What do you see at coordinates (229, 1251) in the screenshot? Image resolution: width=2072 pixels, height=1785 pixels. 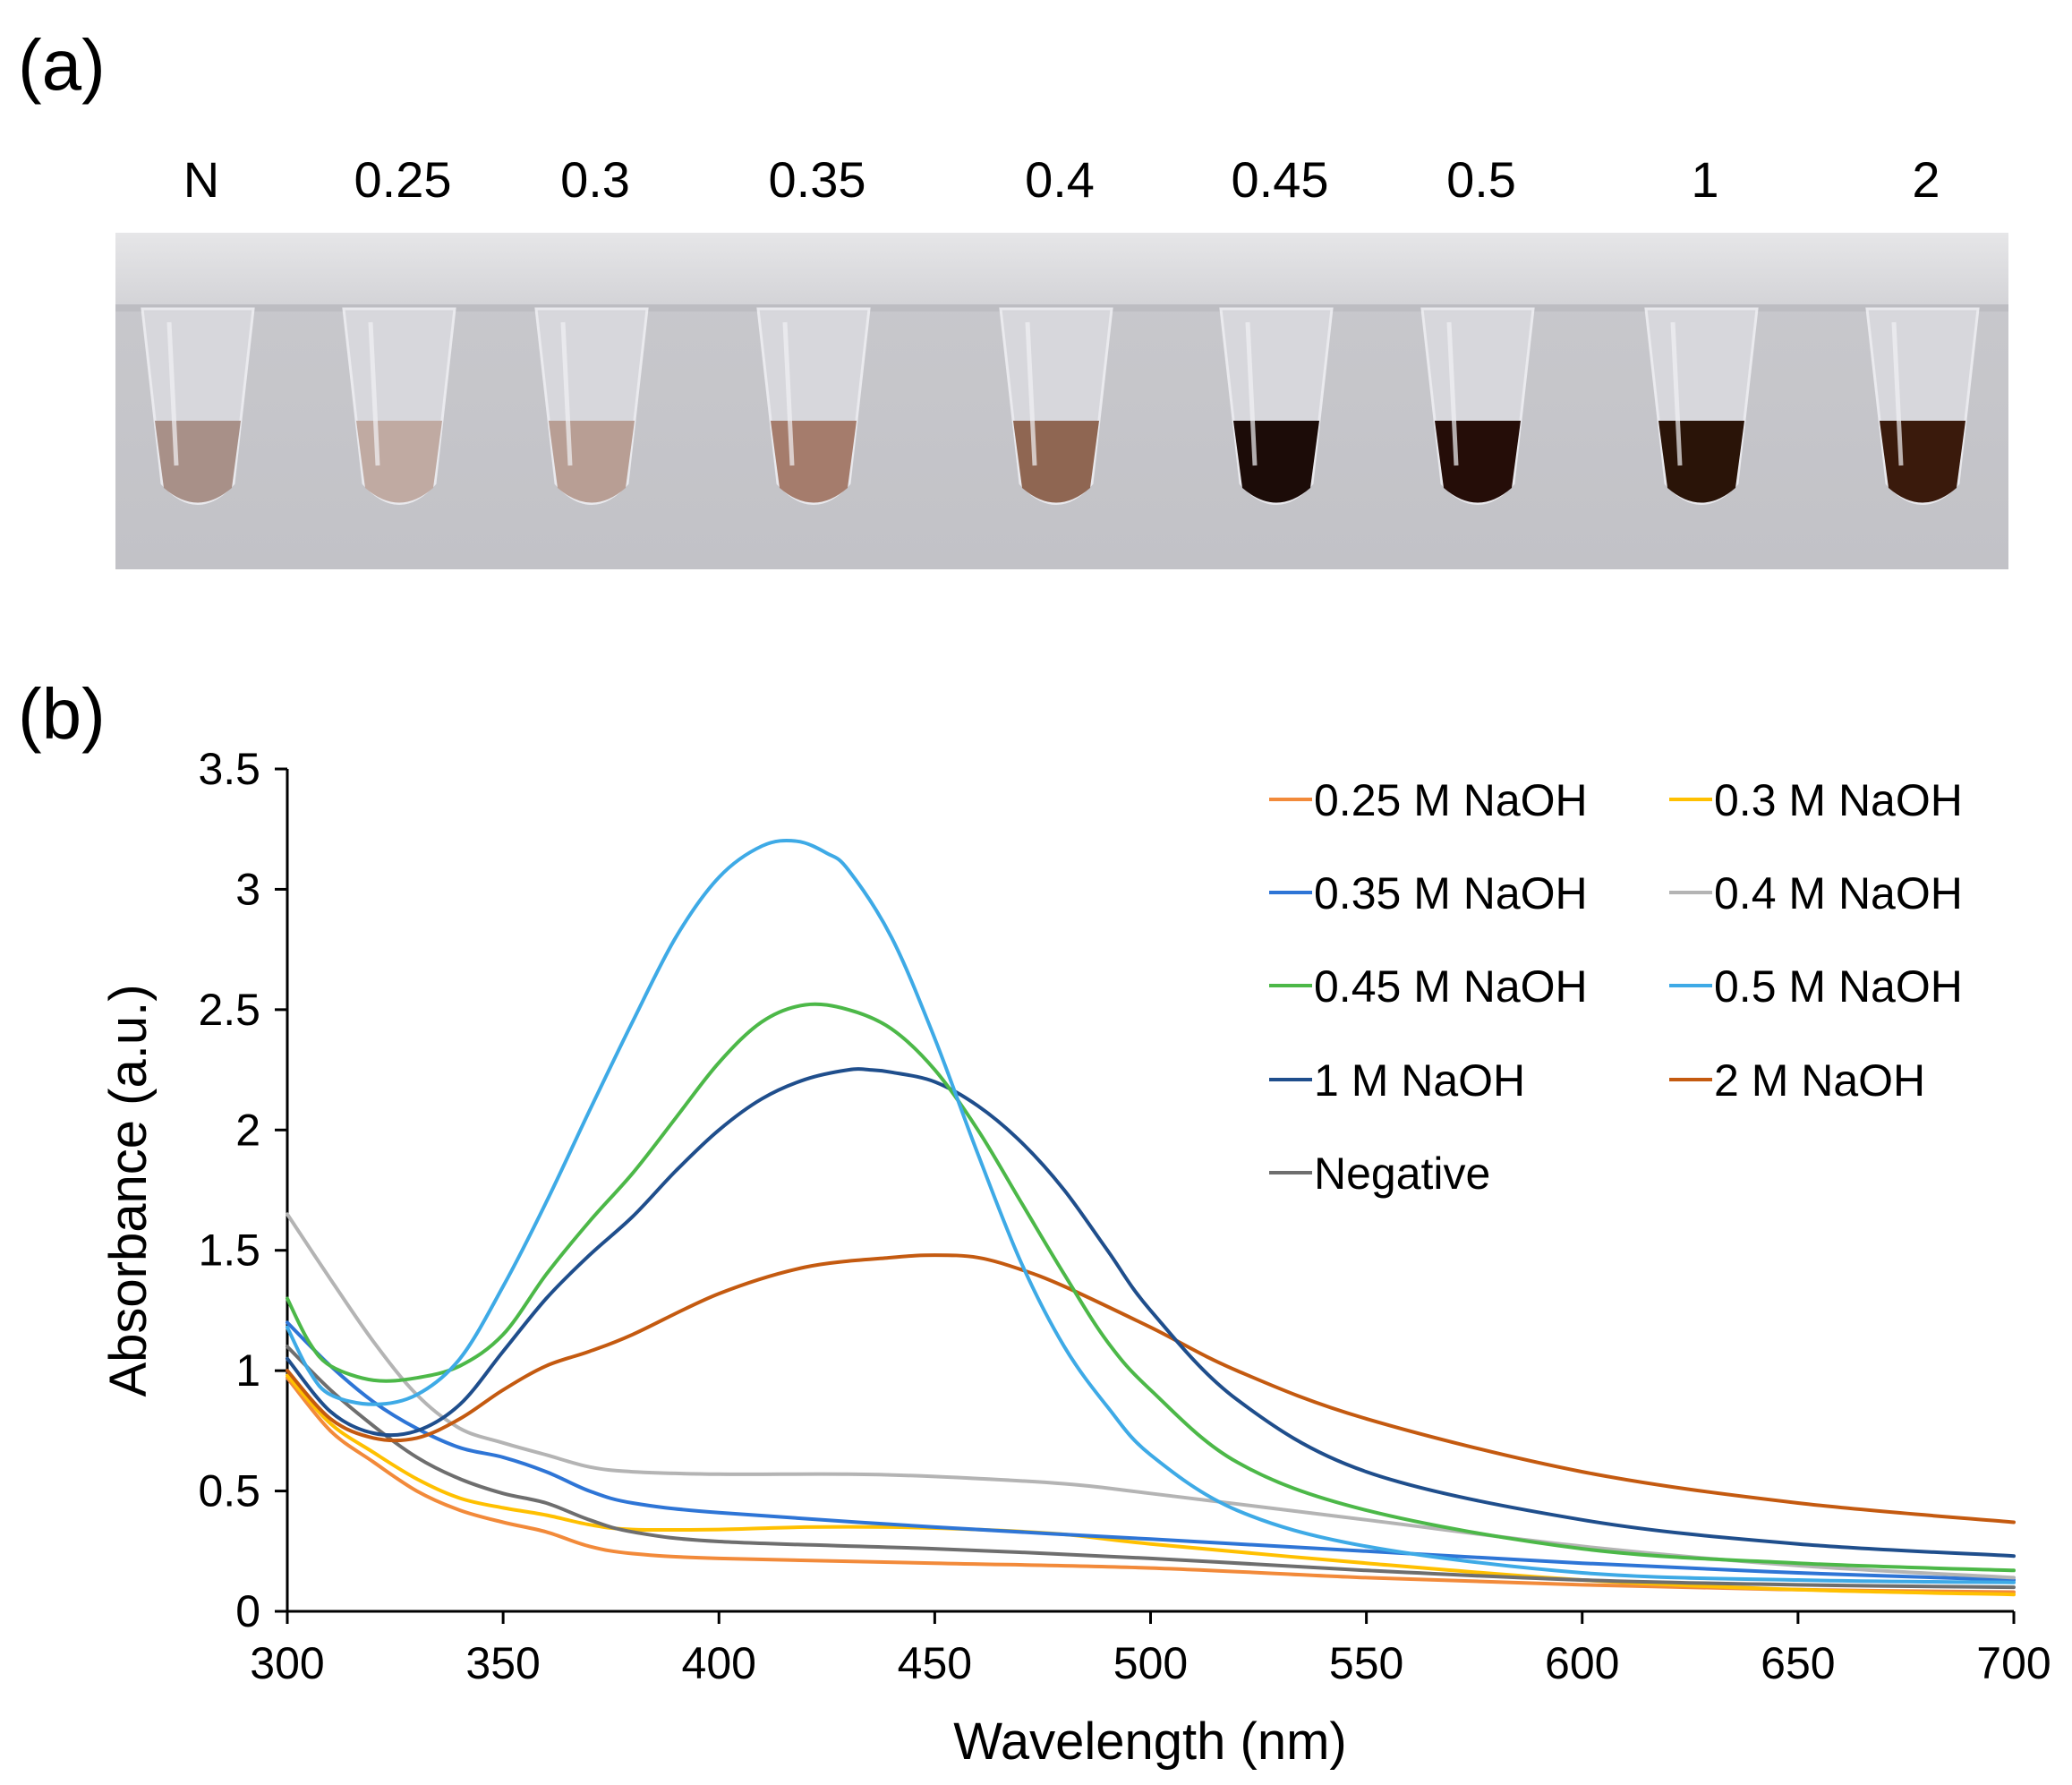 I see `y-tick-label: 1.5` at bounding box center [229, 1251].